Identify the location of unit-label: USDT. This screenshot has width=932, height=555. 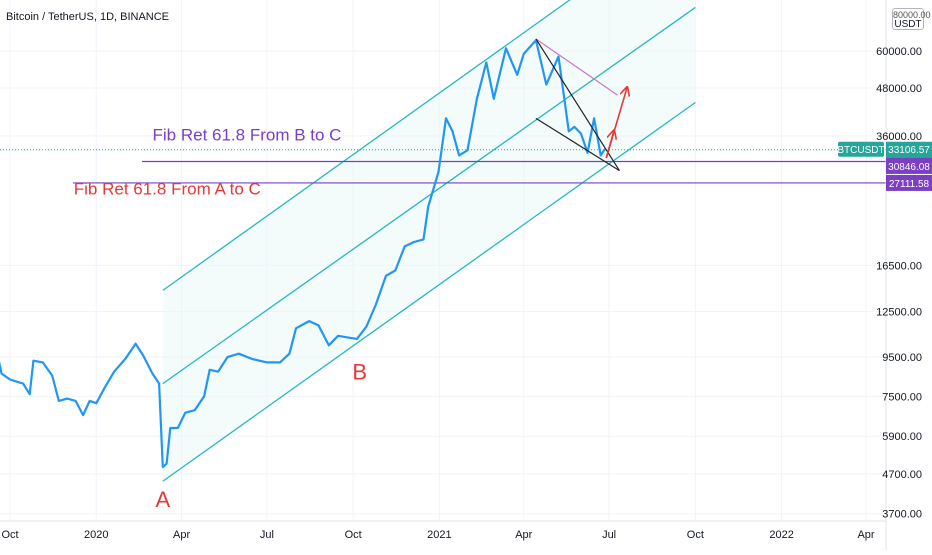
(908, 24).